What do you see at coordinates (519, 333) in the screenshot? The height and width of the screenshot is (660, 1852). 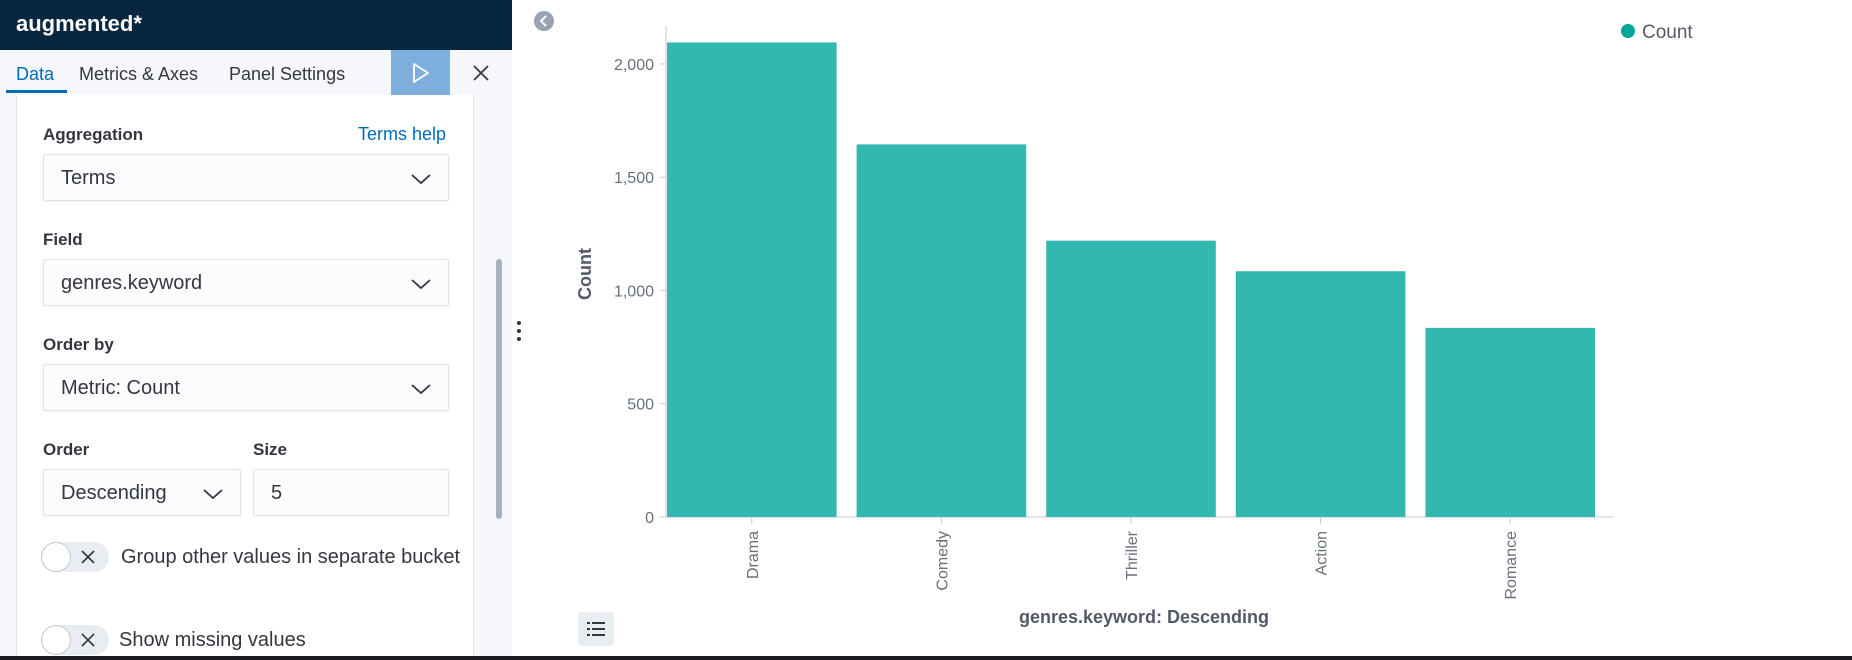 I see `vertical-dots-icon` at bounding box center [519, 333].